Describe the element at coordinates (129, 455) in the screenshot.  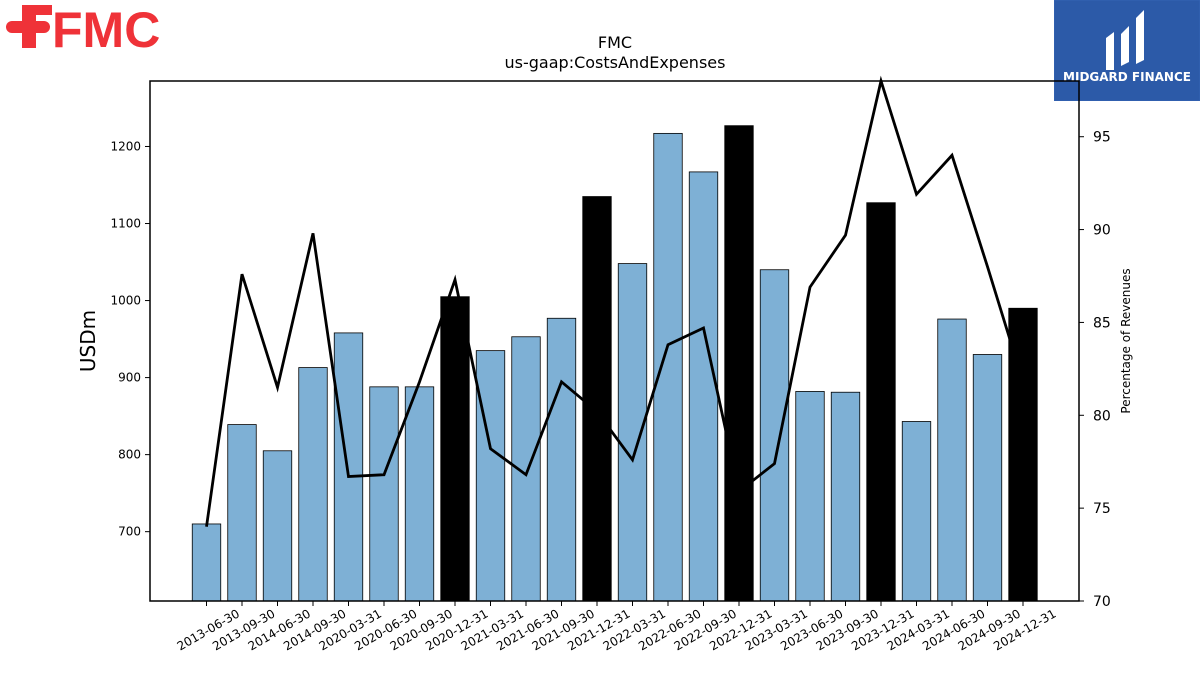
I see `y-tick-label: 800` at that location.